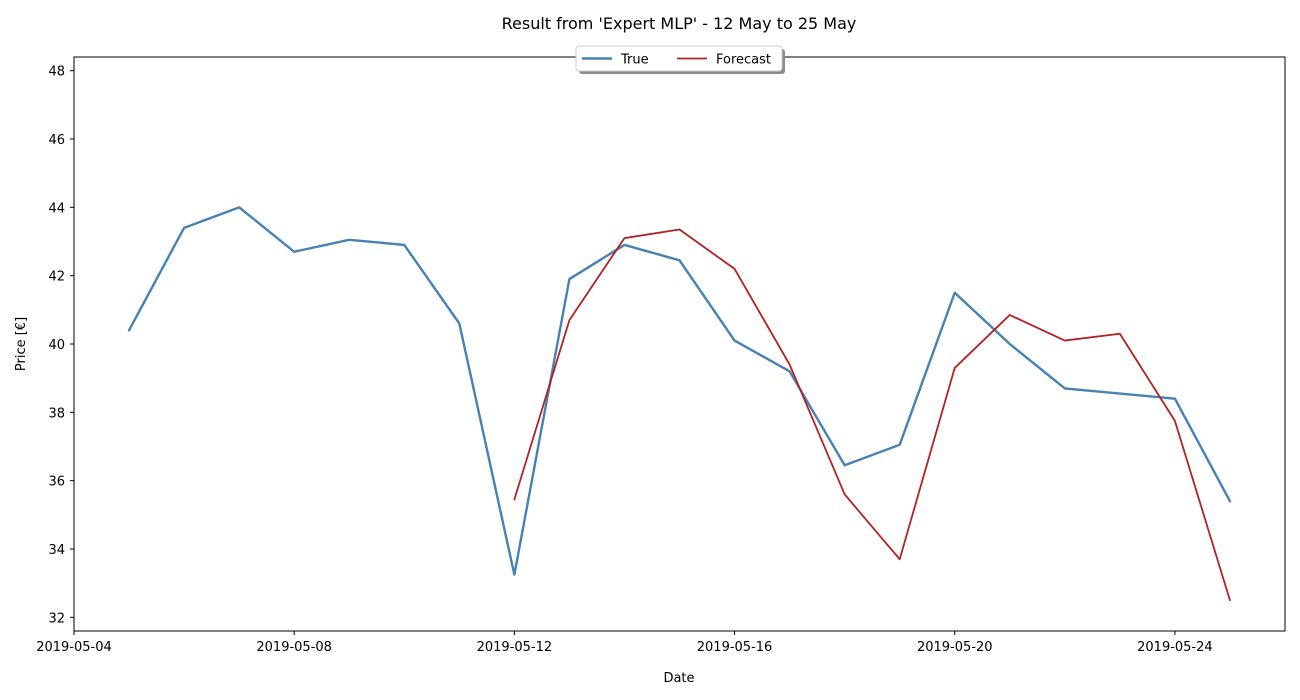 This screenshot has height=700, width=1300. Describe the element at coordinates (56, 140) in the screenshot. I see `y-tick-label: 46` at that location.